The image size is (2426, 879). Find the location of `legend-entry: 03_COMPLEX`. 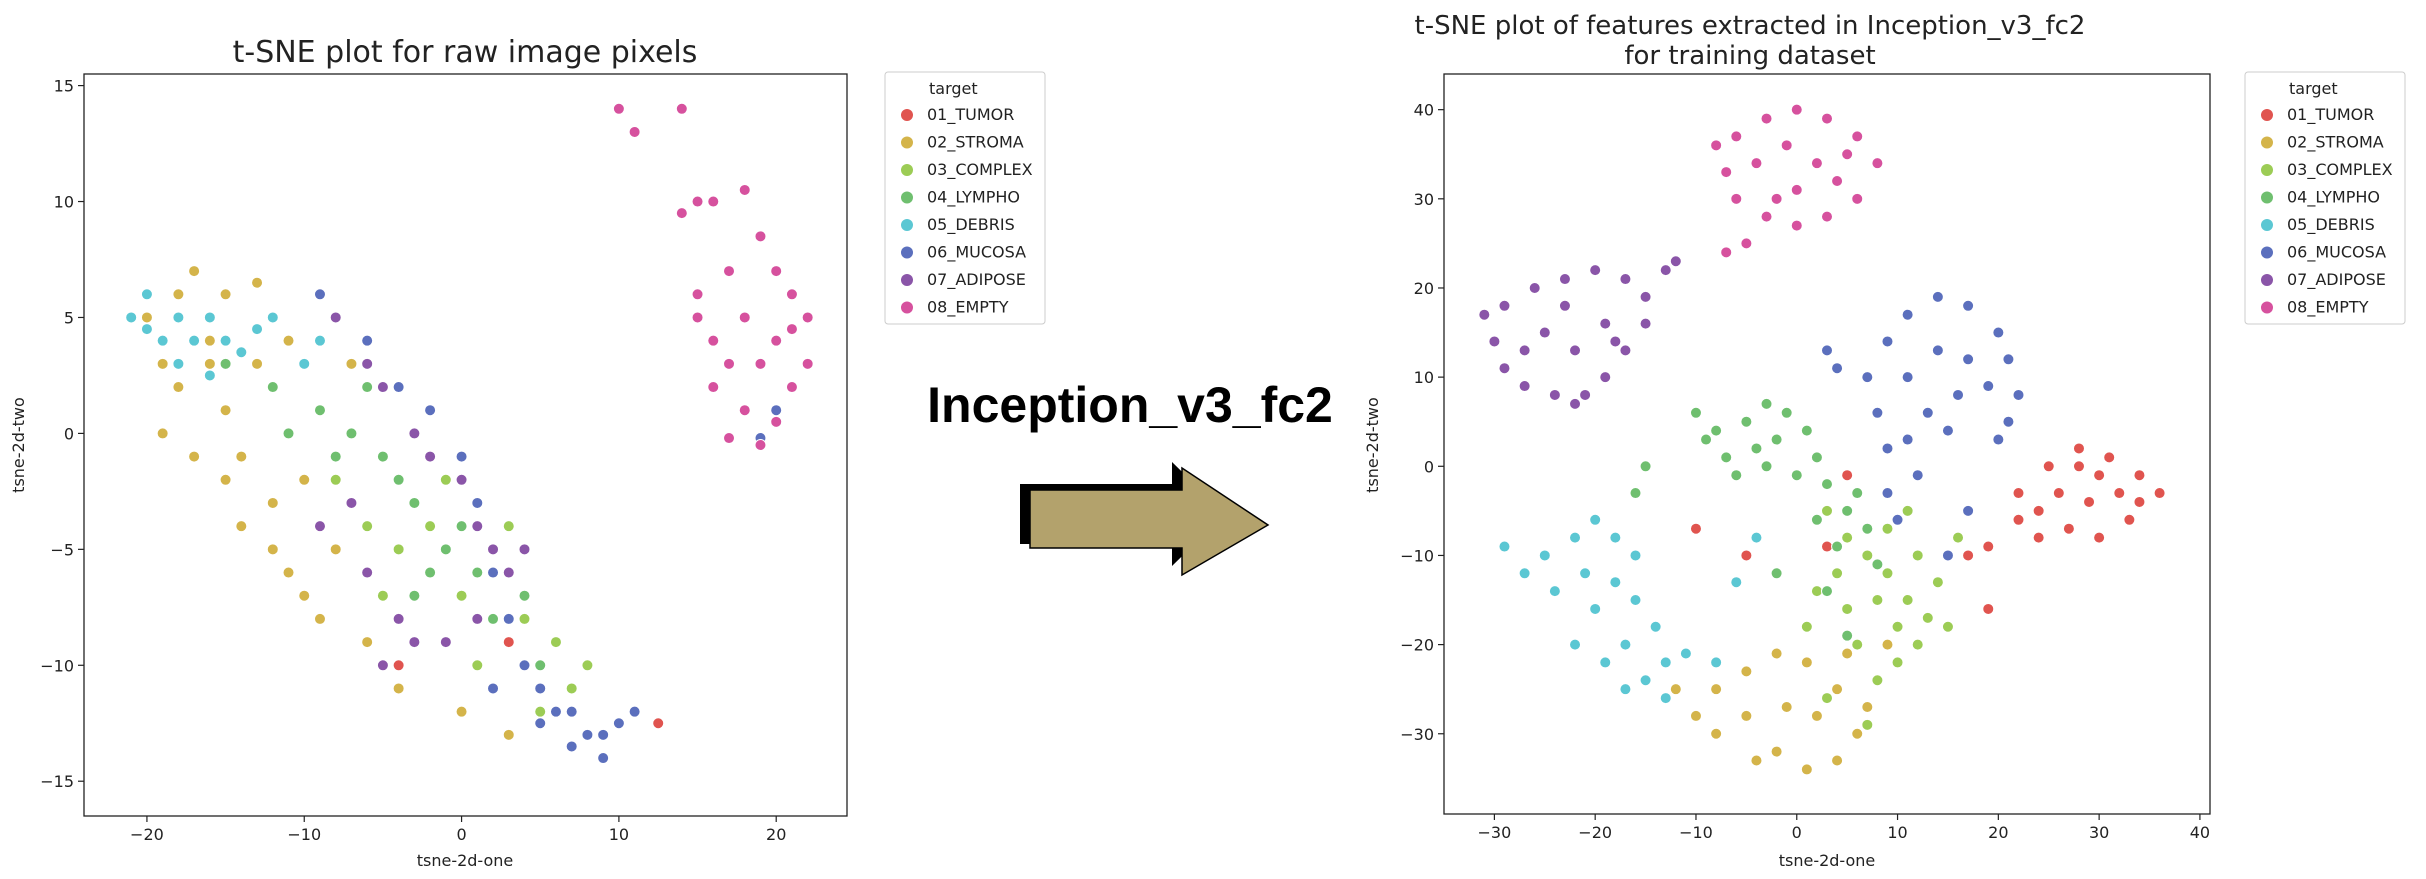

legend-entry: 03_COMPLEX is located at coordinates (980, 170).